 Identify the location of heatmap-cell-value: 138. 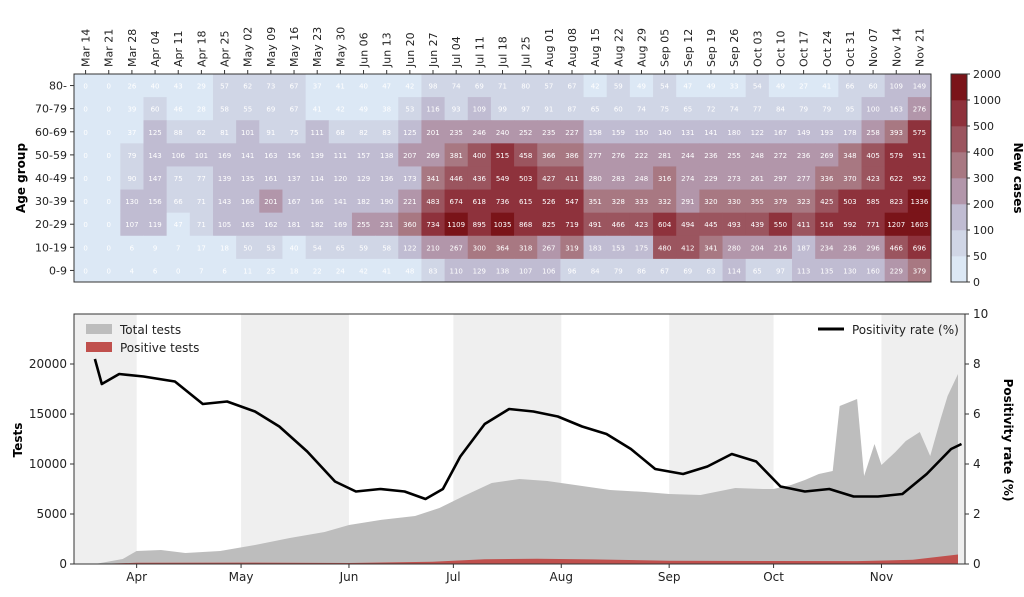
(502, 271).